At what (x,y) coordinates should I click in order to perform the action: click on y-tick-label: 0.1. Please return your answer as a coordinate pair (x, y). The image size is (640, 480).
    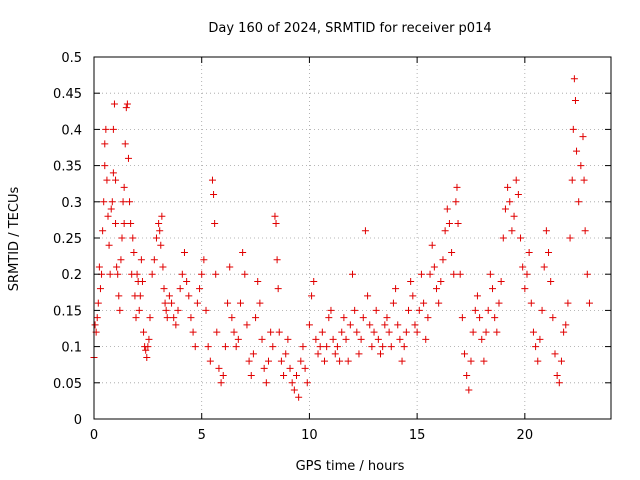
    Looking at the image, I should click on (71, 348).